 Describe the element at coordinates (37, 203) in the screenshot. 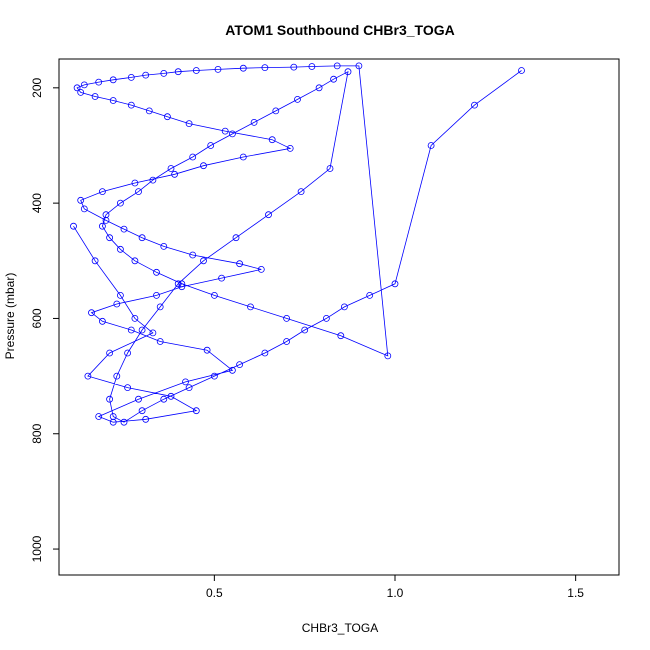

I see `y-tick-label: 400` at that location.